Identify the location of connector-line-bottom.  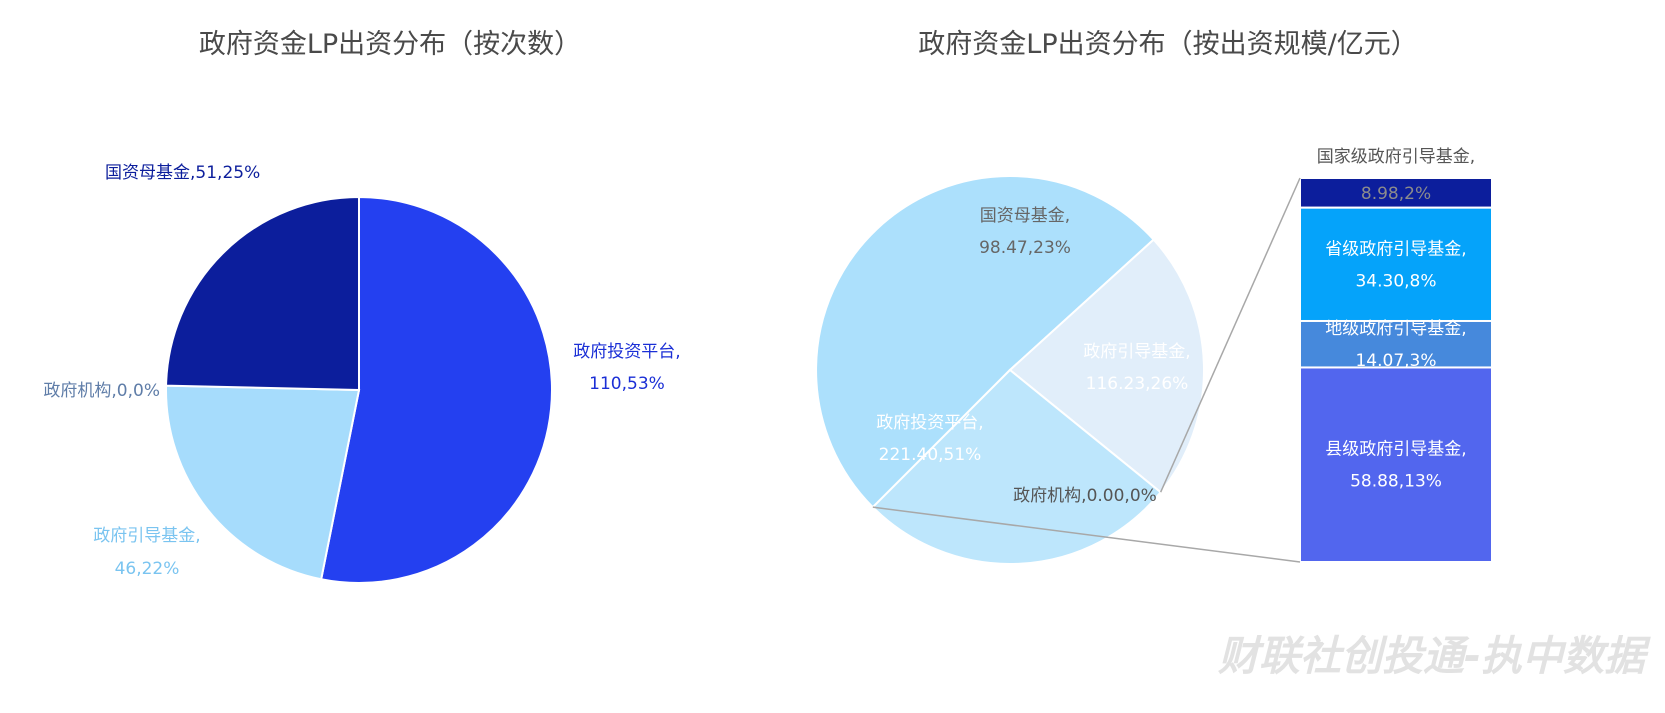
(1086, 534).